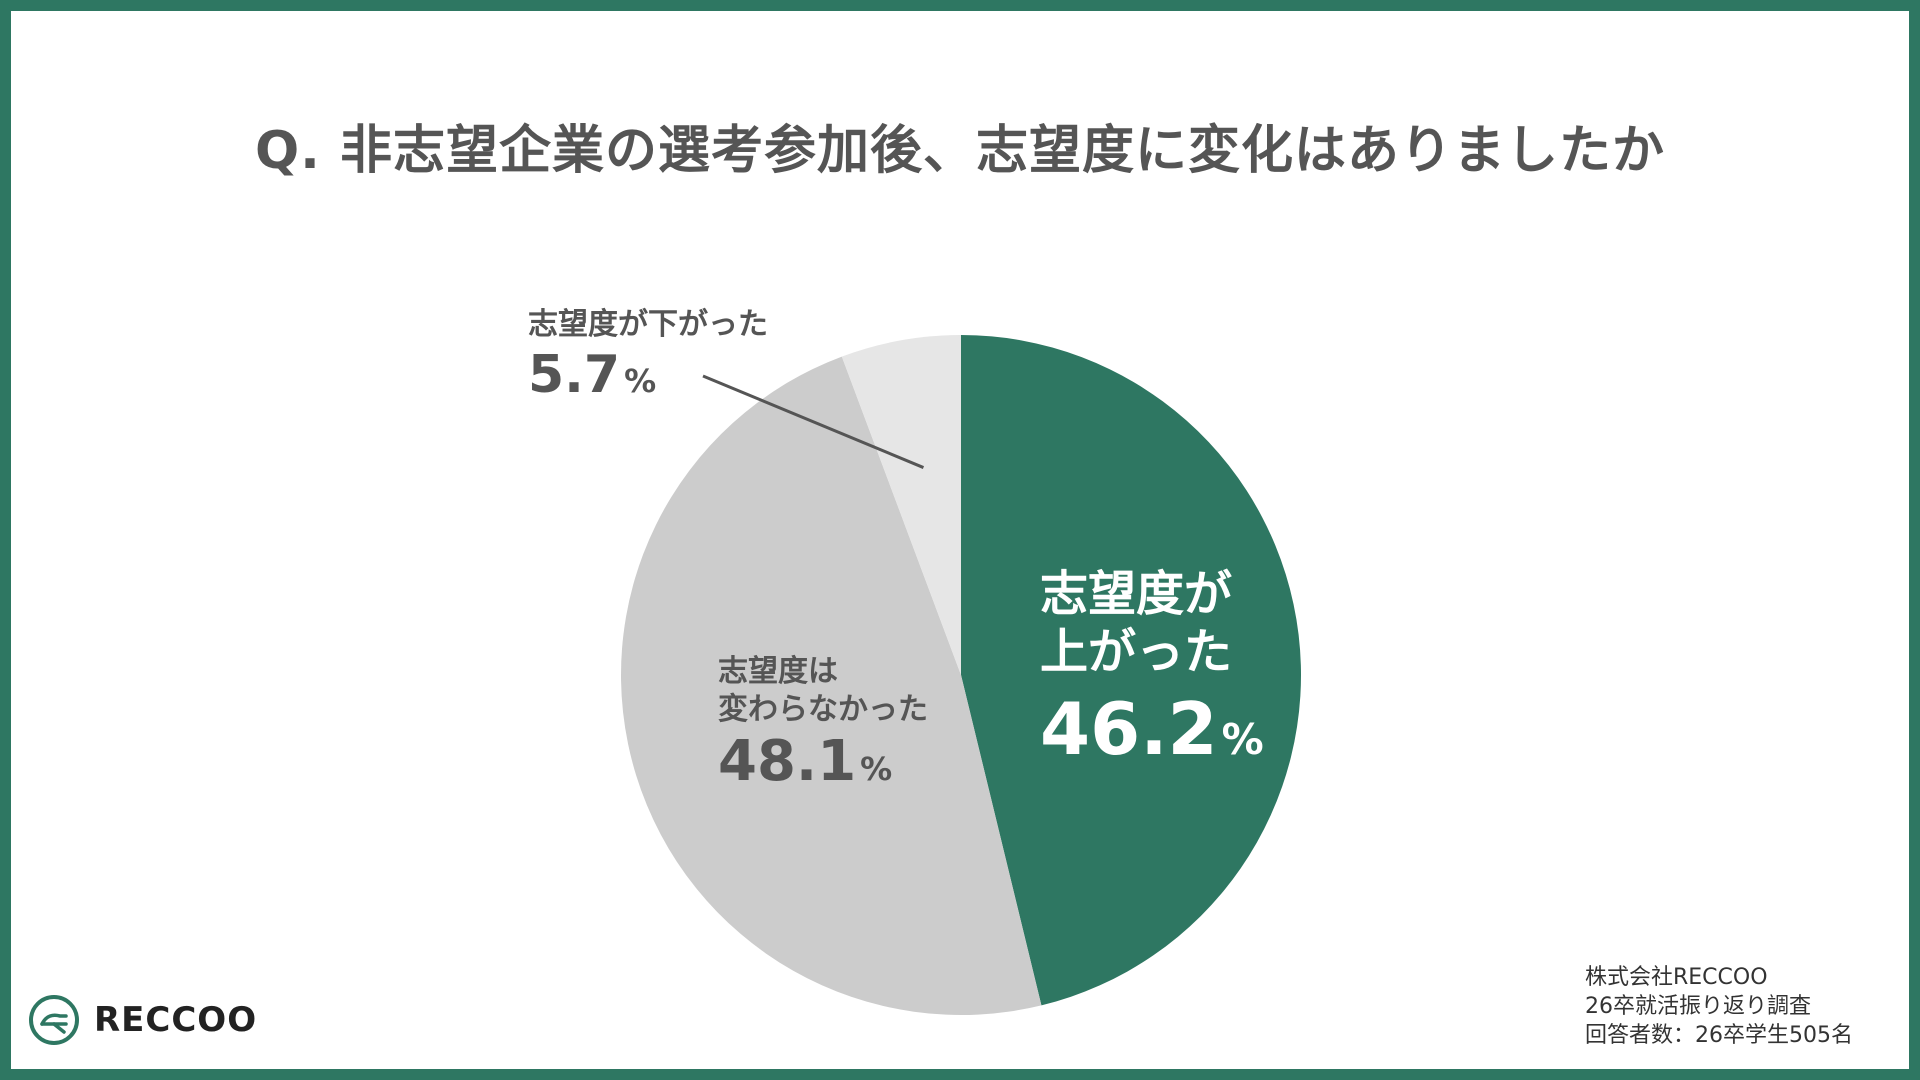 The height and width of the screenshot is (1080, 1920). What do you see at coordinates (1676, 977) in the screenshot?
I see `source-company: 株式会社RECCOO` at bounding box center [1676, 977].